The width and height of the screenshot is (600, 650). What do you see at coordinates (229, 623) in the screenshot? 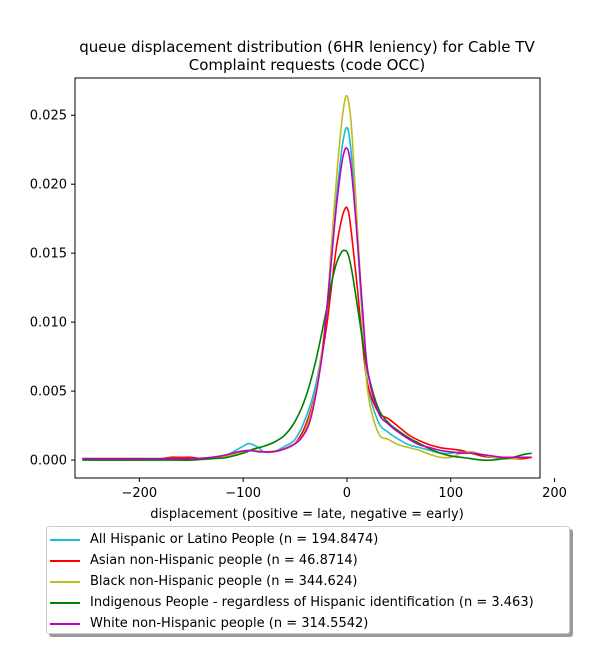
I see `legend-label: White non-Hispanic people (n = 314.5542)` at bounding box center [229, 623].